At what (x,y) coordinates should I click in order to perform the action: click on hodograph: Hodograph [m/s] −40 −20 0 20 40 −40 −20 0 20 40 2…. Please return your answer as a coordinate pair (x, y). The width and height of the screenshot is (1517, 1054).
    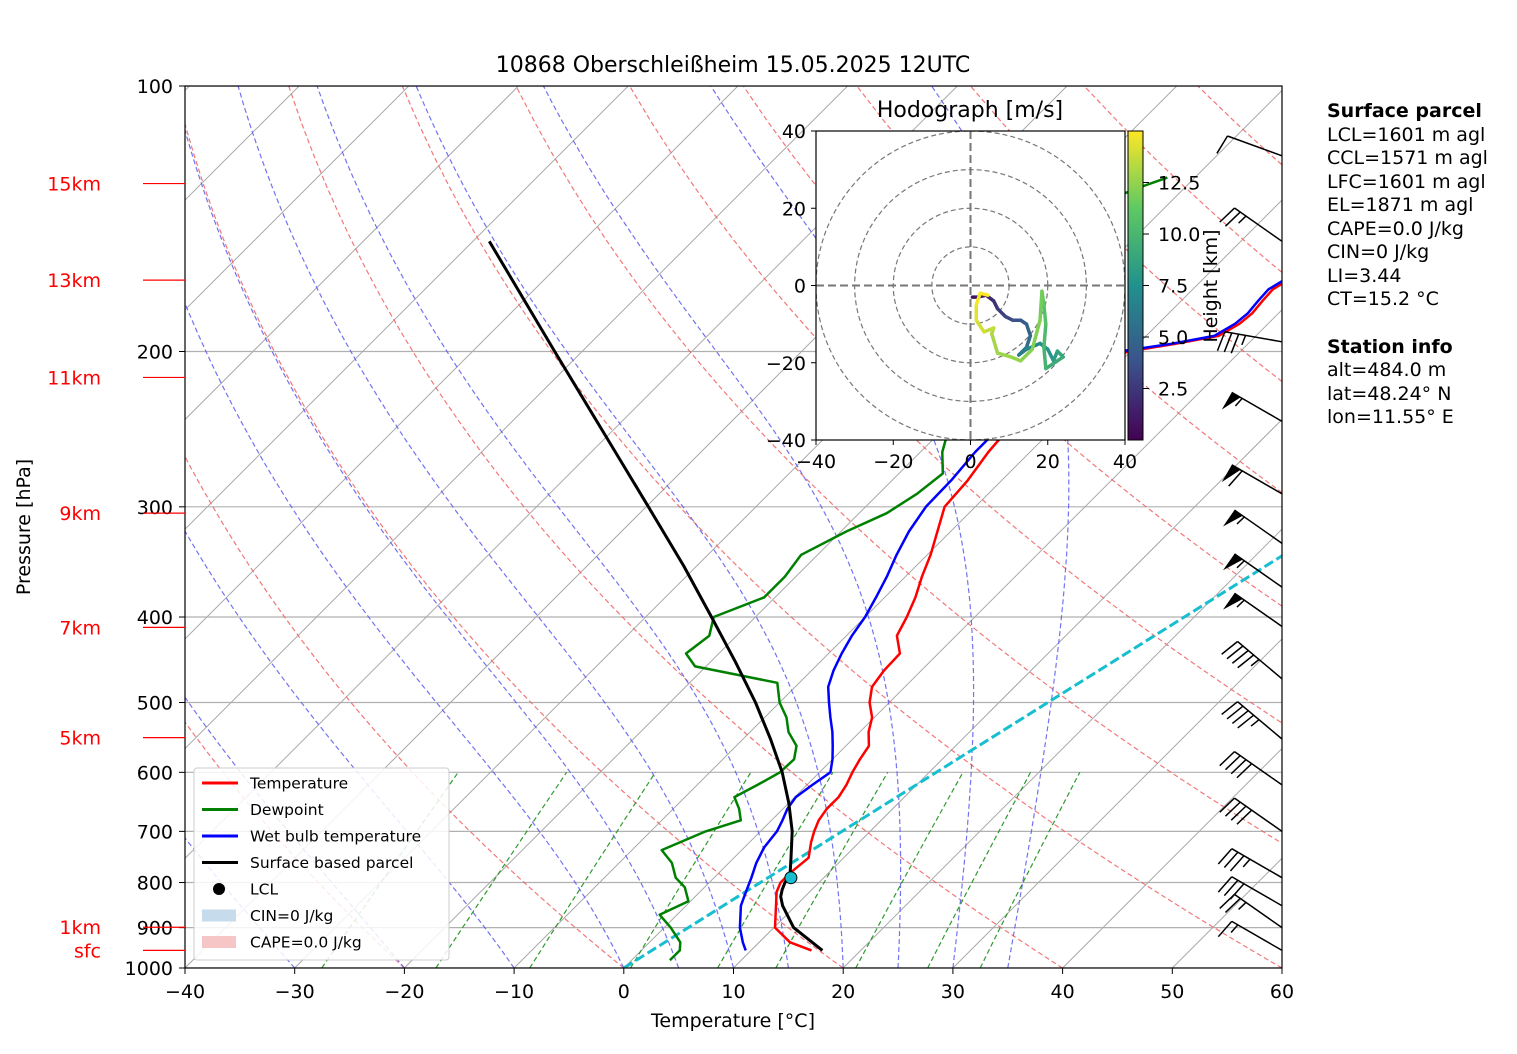
    Looking at the image, I should click on (994, 285).